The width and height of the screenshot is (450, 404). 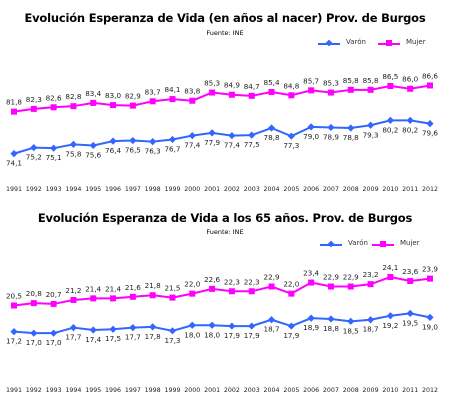 I want to click on data-label: 82,3, so click(x=34, y=99).